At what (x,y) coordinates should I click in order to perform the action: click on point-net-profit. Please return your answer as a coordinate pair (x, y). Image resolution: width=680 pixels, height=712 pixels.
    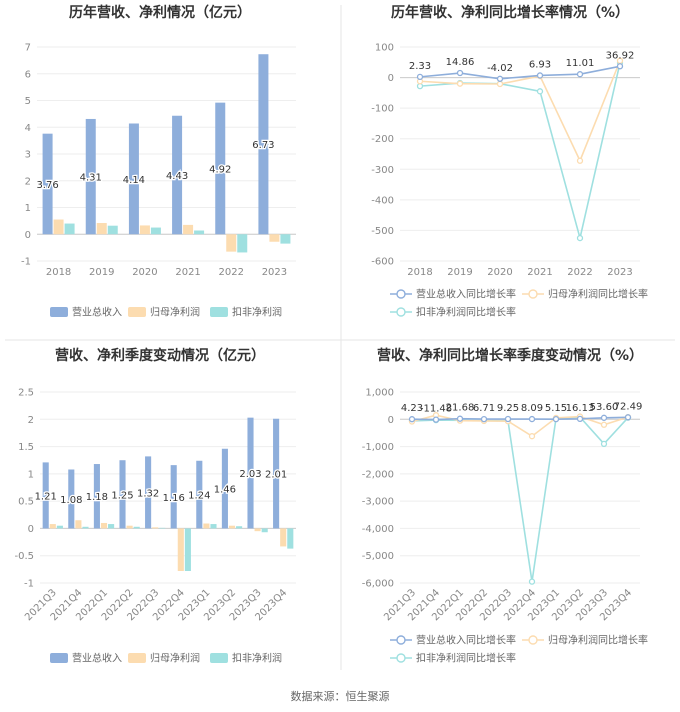
    Looking at the image, I should click on (604, 424).